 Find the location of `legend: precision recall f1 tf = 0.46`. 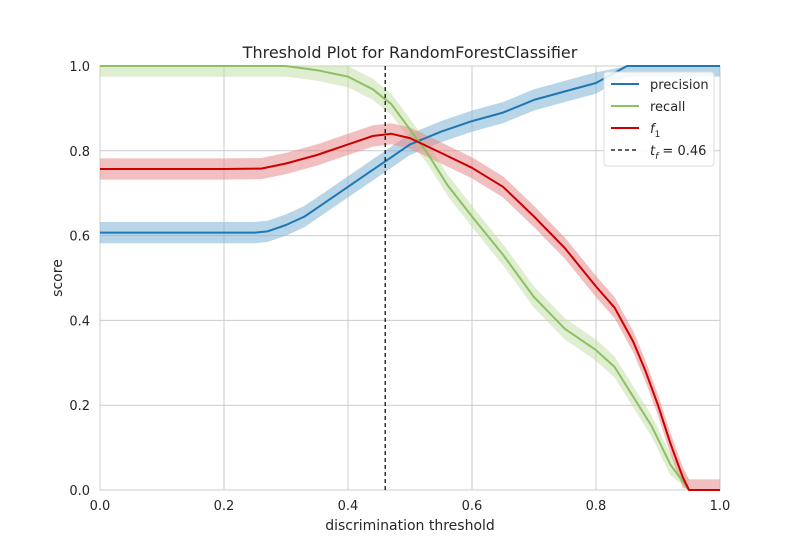

legend: precision recall f1 tf = 0.46 is located at coordinates (659, 119).